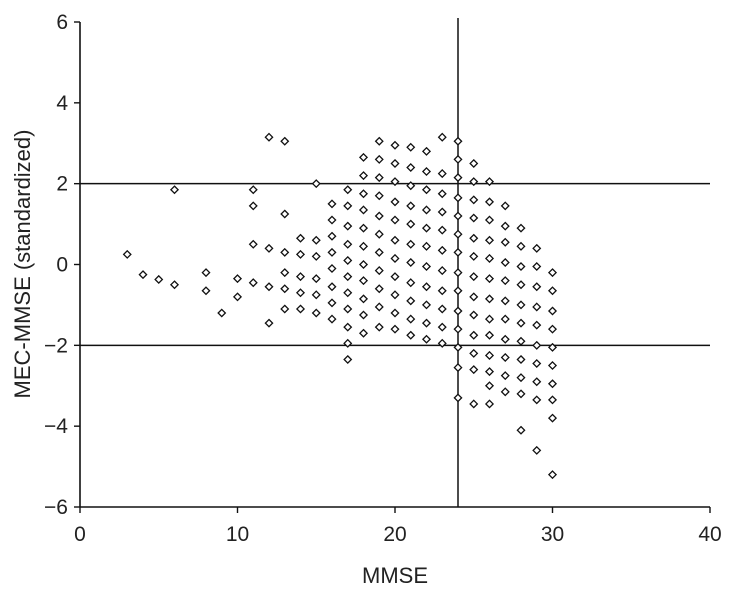 The height and width of the screenshot is (595, 730). Describe the element at coordinates (56, 426) in the screenshot. I see `y-tick-label: −4` at that location.